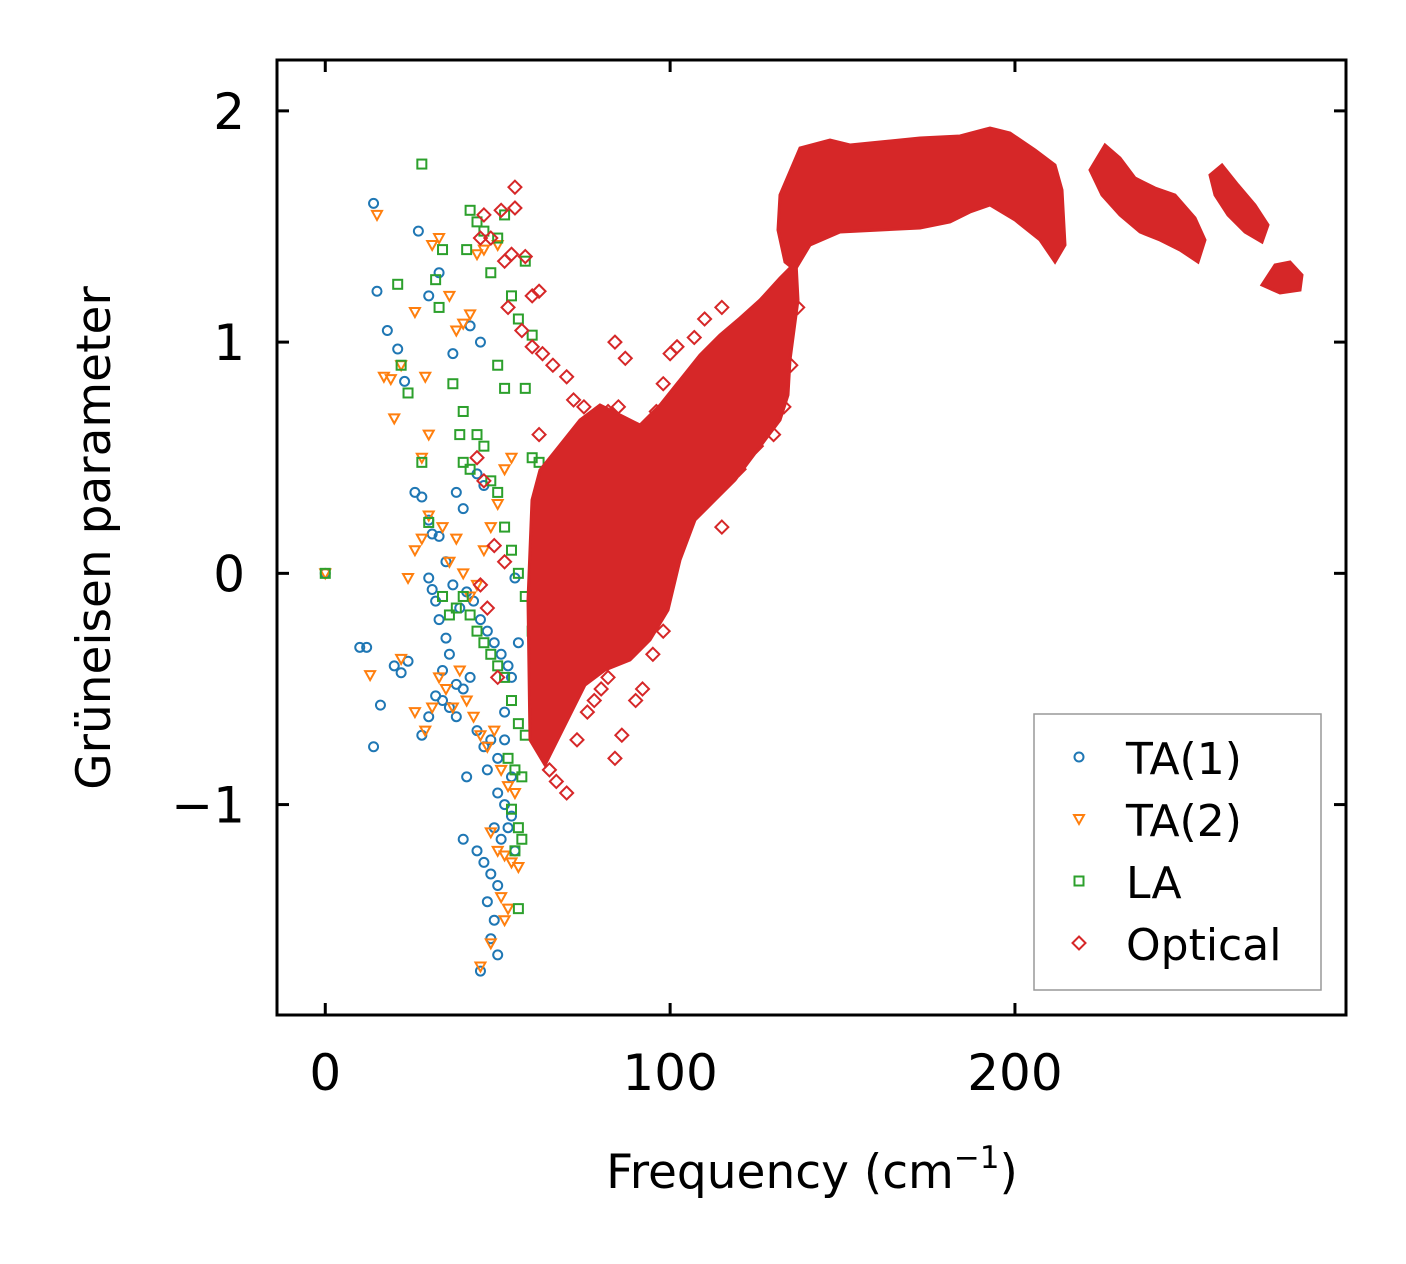 The height and width of the screenshot is (1264, 1406). I want to click on optical-dense-region-tail2, so click(1239, 203).